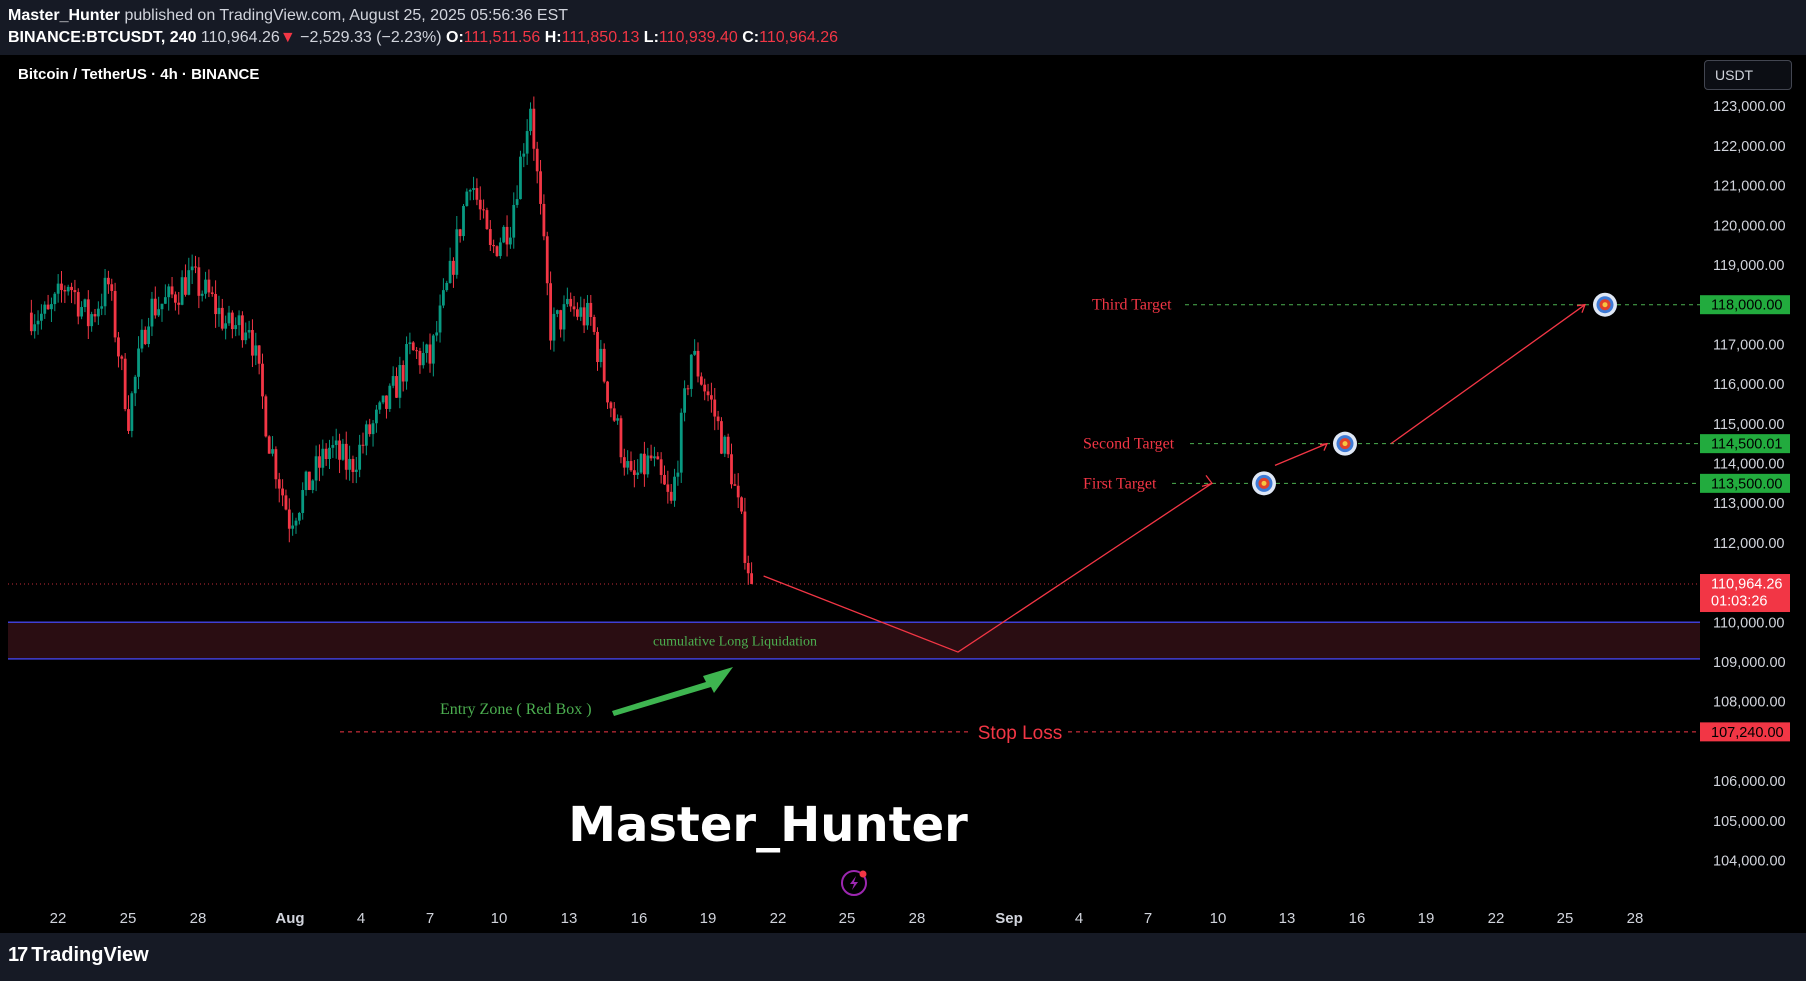 This screenshot has height=981, width=1806. What do you see at coordinates (553, 37) in the screenshot?
I see `high-label: H:` at bounding box center [553, 37].